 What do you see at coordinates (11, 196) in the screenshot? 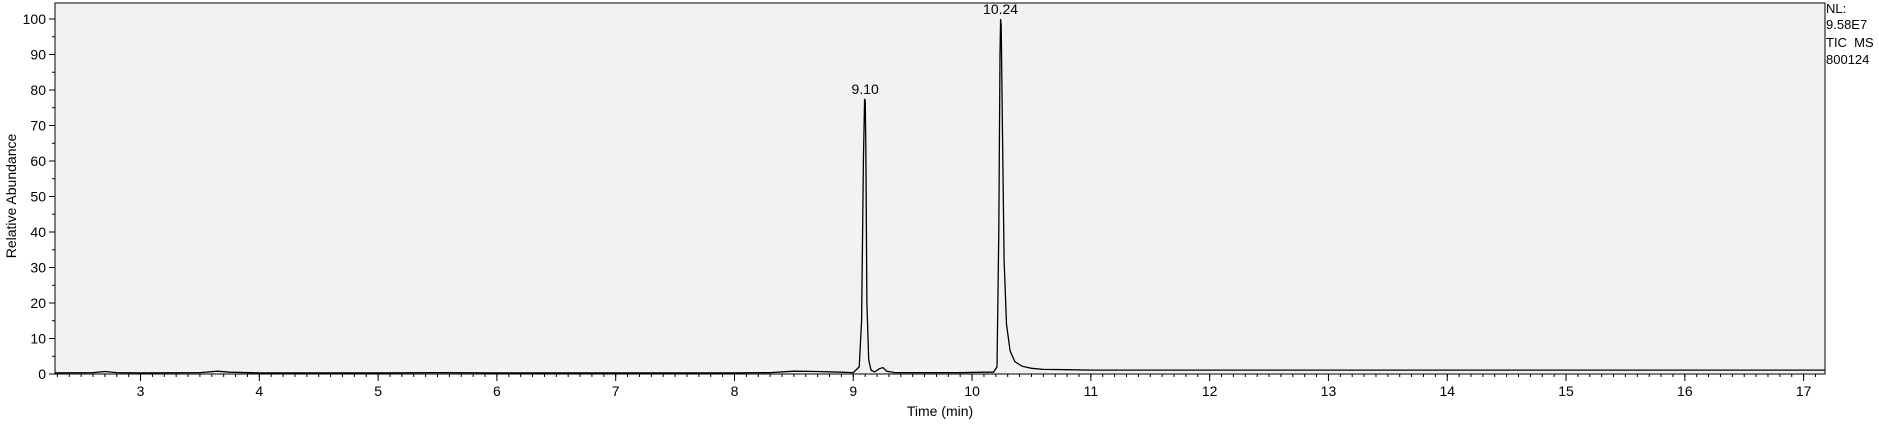
I see `y-axis-title: Relative Abundance` at bounding box center [11, 196].